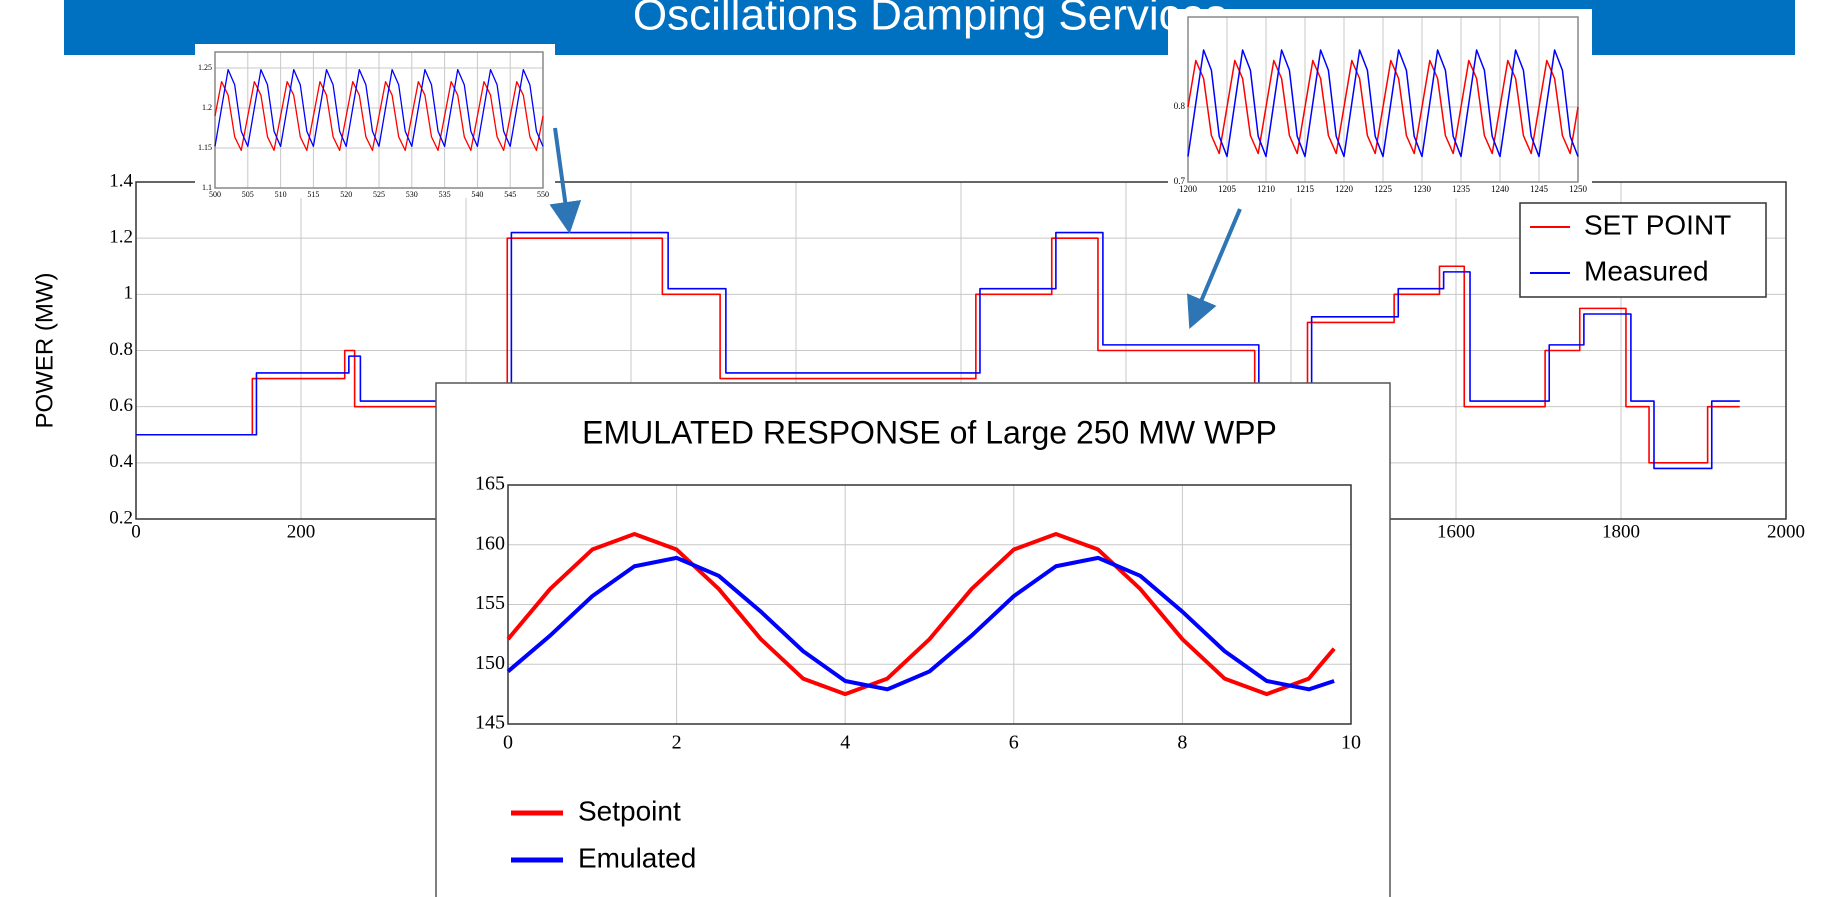 Image resolution: width=1822 pixels, height=897 pixels. Describe the element at coordinates (1305, 189) in the screenshot. I see `x-tick-label: 1215` at that location.